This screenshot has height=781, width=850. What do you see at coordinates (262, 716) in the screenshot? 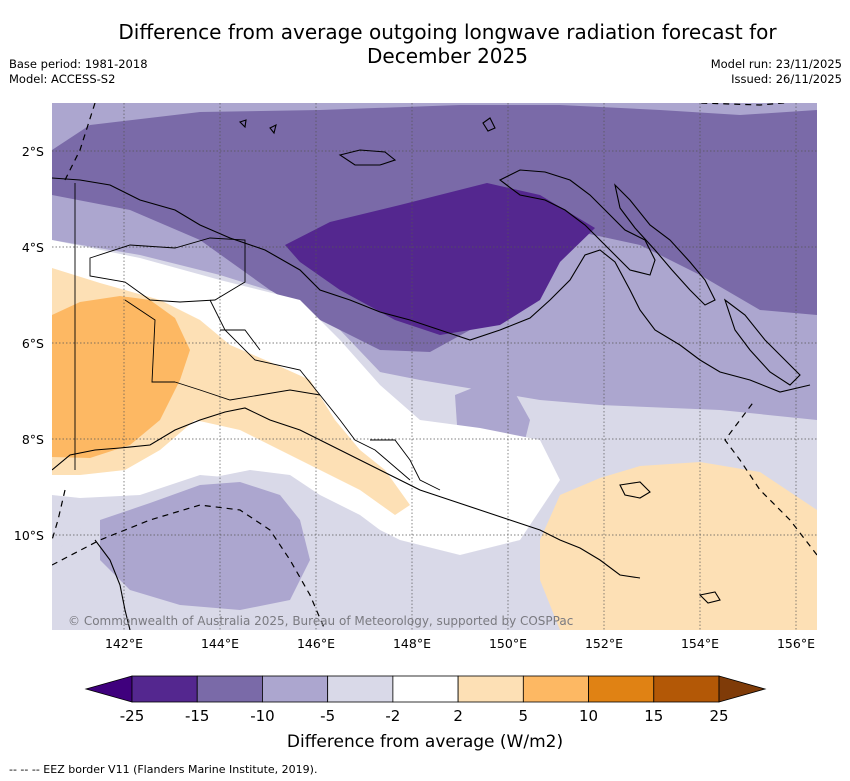
I see `colorbar-tick-label: -10` at bounding box center [262, 716].